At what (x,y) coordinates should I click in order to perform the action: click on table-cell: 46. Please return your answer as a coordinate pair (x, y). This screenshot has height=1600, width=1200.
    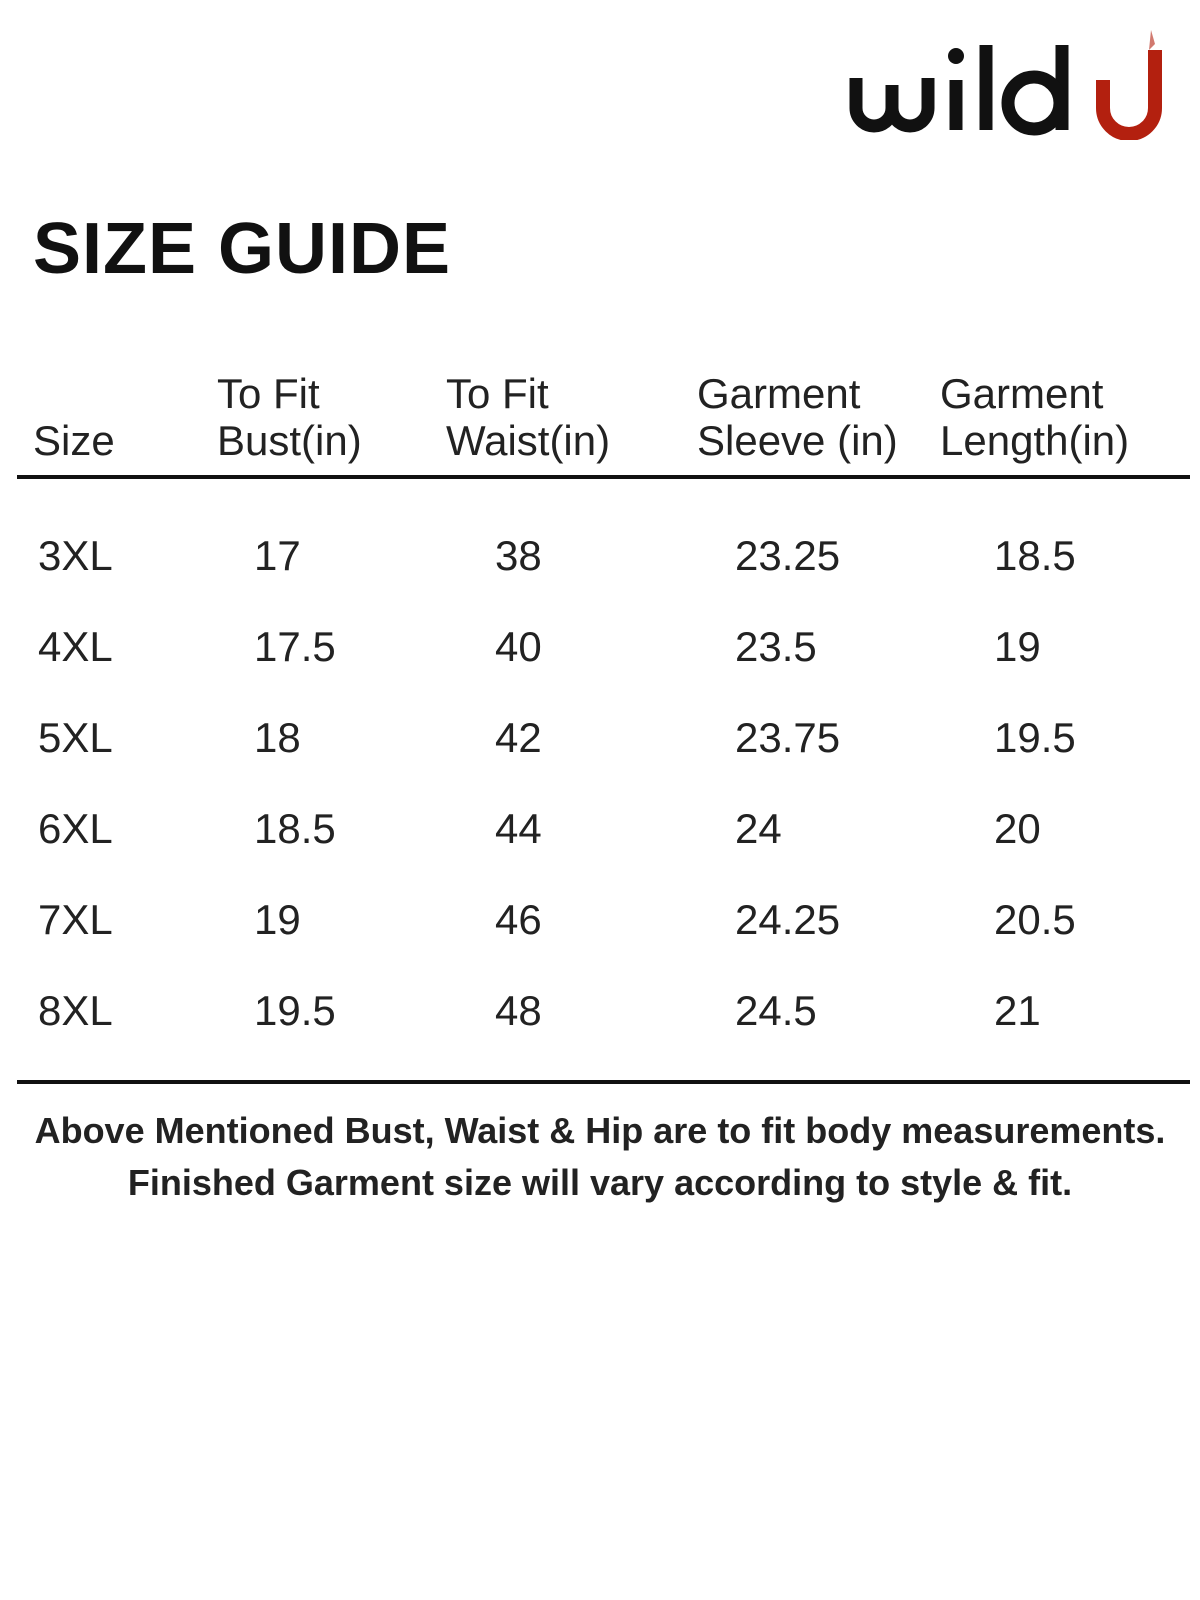
    Looking at the image, I should click on (518, 919).